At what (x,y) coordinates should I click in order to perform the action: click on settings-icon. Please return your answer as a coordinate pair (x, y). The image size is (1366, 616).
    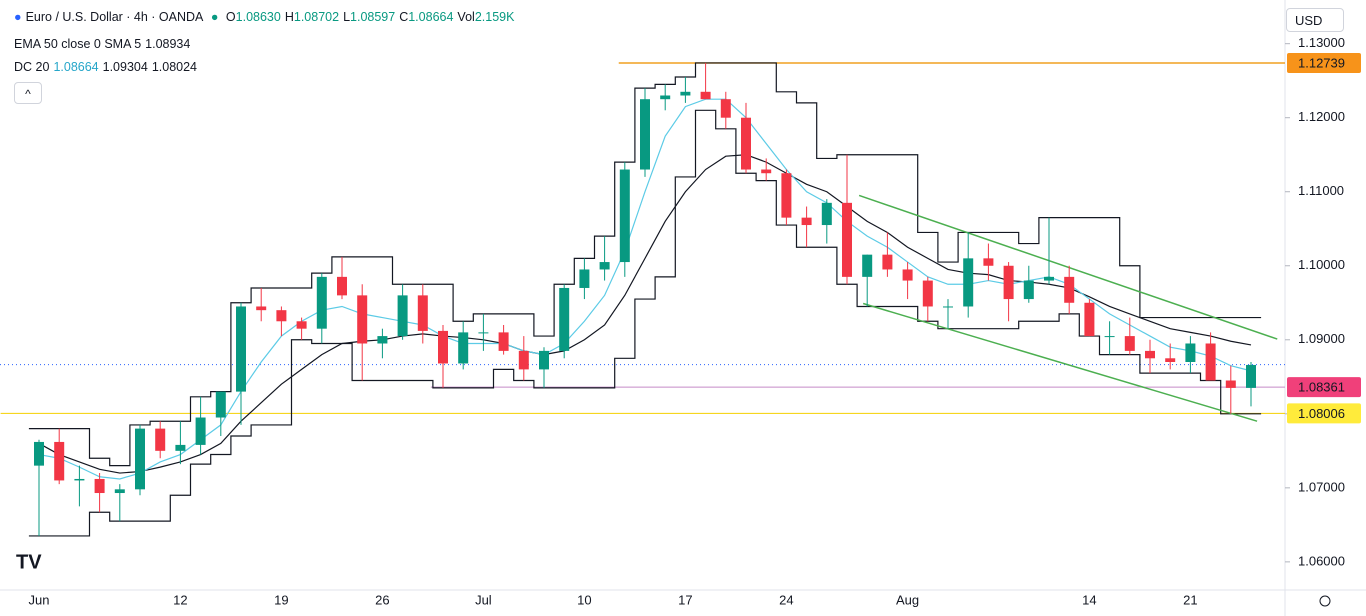
    Looking at the image, I should click on (1325, 601).